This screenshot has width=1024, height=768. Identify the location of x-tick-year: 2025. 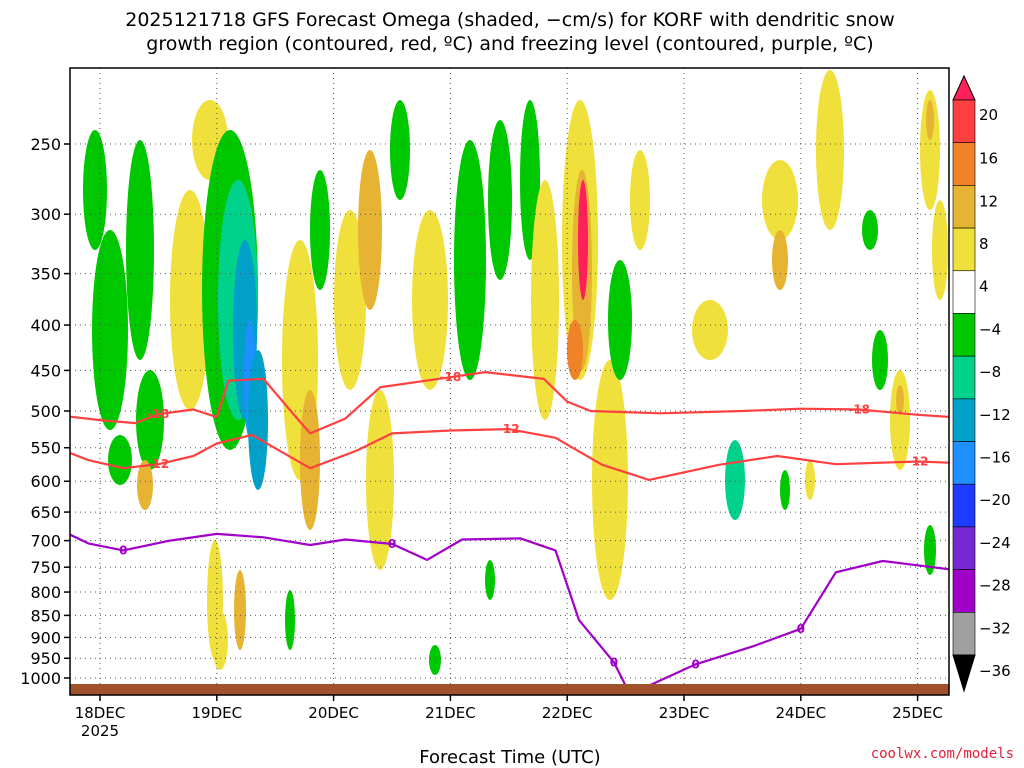
(100, 731).